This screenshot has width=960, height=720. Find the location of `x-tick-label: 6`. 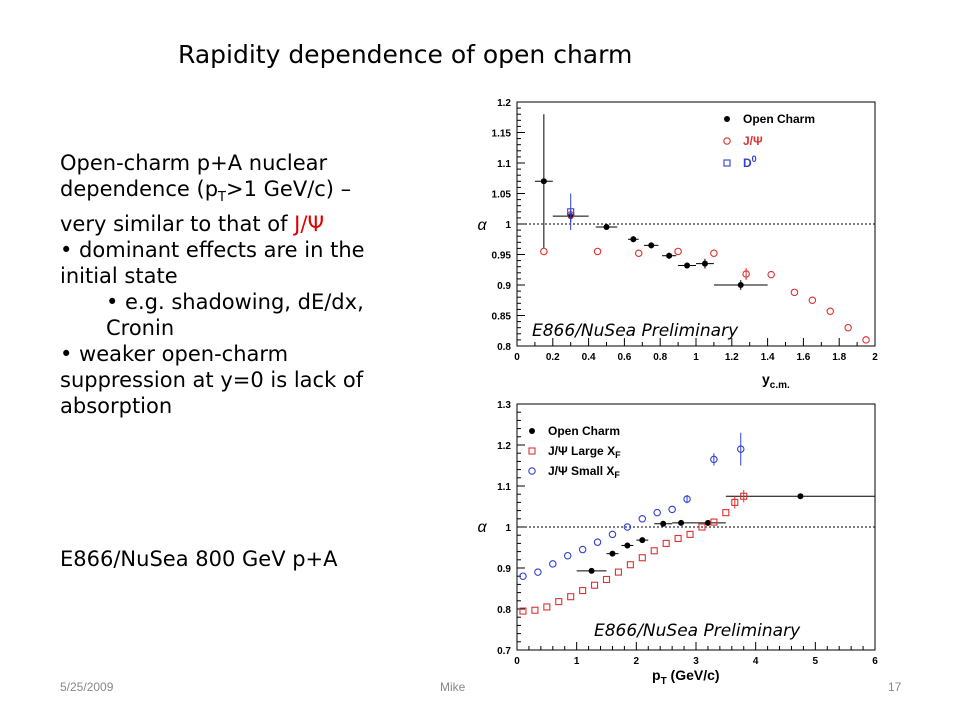

x-tick-label: 6 is located at coordinates (875, 661).